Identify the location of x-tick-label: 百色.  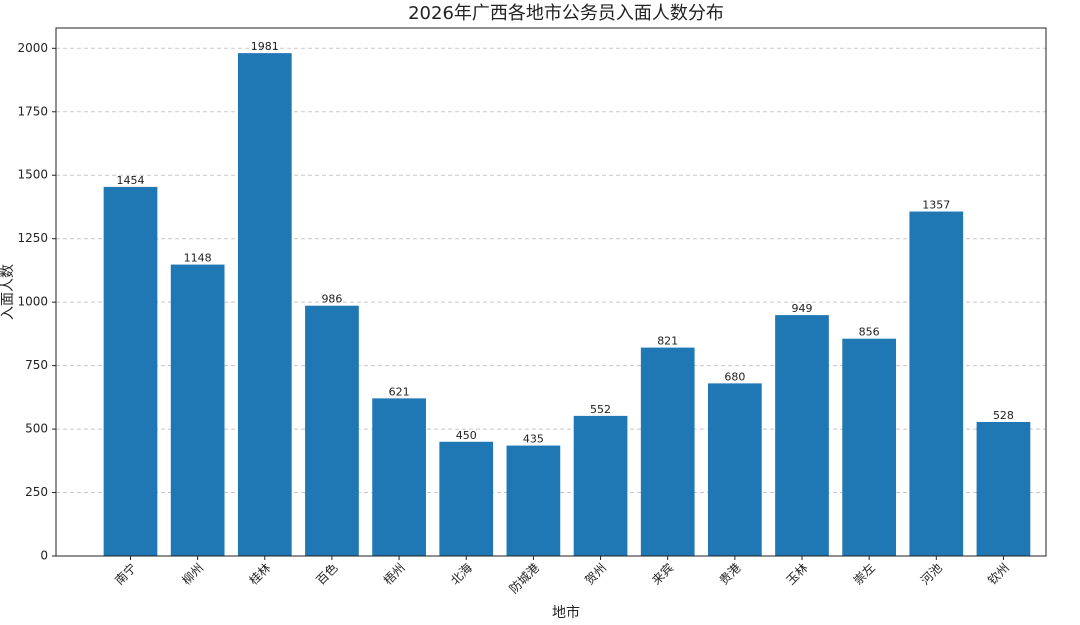
(327, 574).